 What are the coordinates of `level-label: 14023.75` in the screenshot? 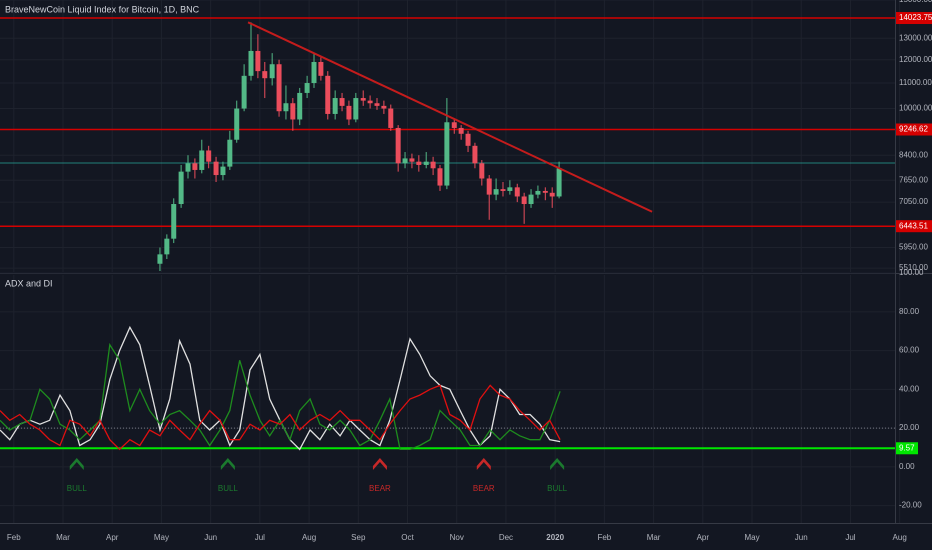 It's located at (915, 17).